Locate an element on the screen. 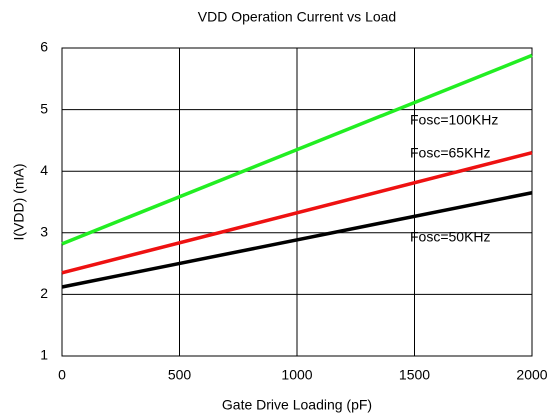  series-label: Fosc=65KHz is located at coordinates (450, 153).